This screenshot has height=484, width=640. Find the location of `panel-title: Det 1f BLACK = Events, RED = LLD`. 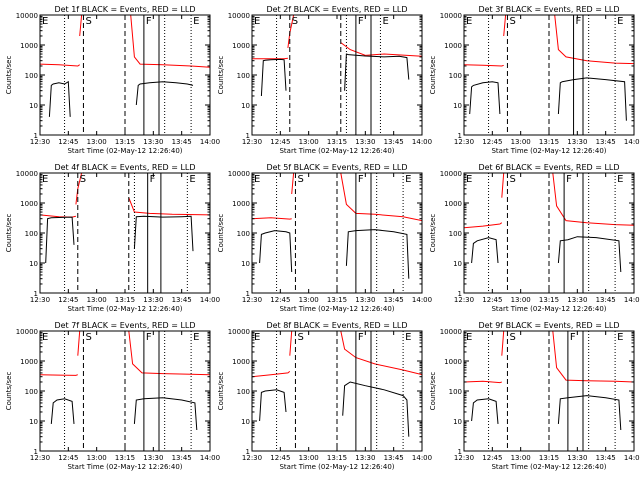

panel-title: Det 1f BLACK = Events, RED = LLD is located at coordinates (124, 9).